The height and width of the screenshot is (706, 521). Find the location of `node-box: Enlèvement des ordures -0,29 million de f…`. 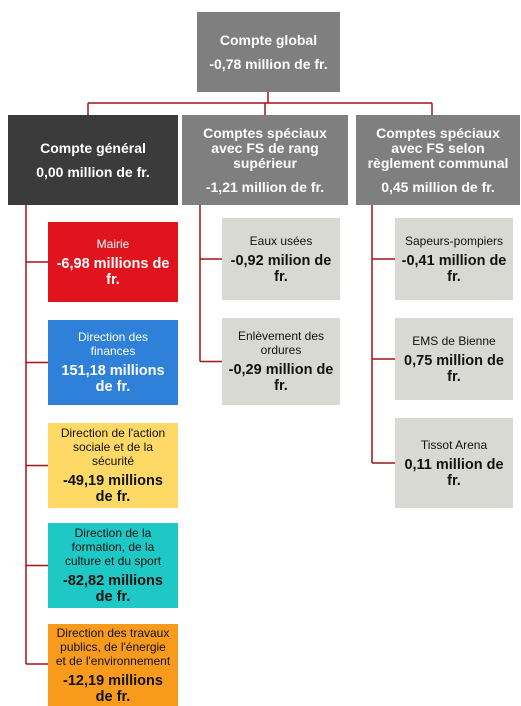

node-box: Enlèvement des ordures -0,29 million de f… is located at coordinates (281, 361).